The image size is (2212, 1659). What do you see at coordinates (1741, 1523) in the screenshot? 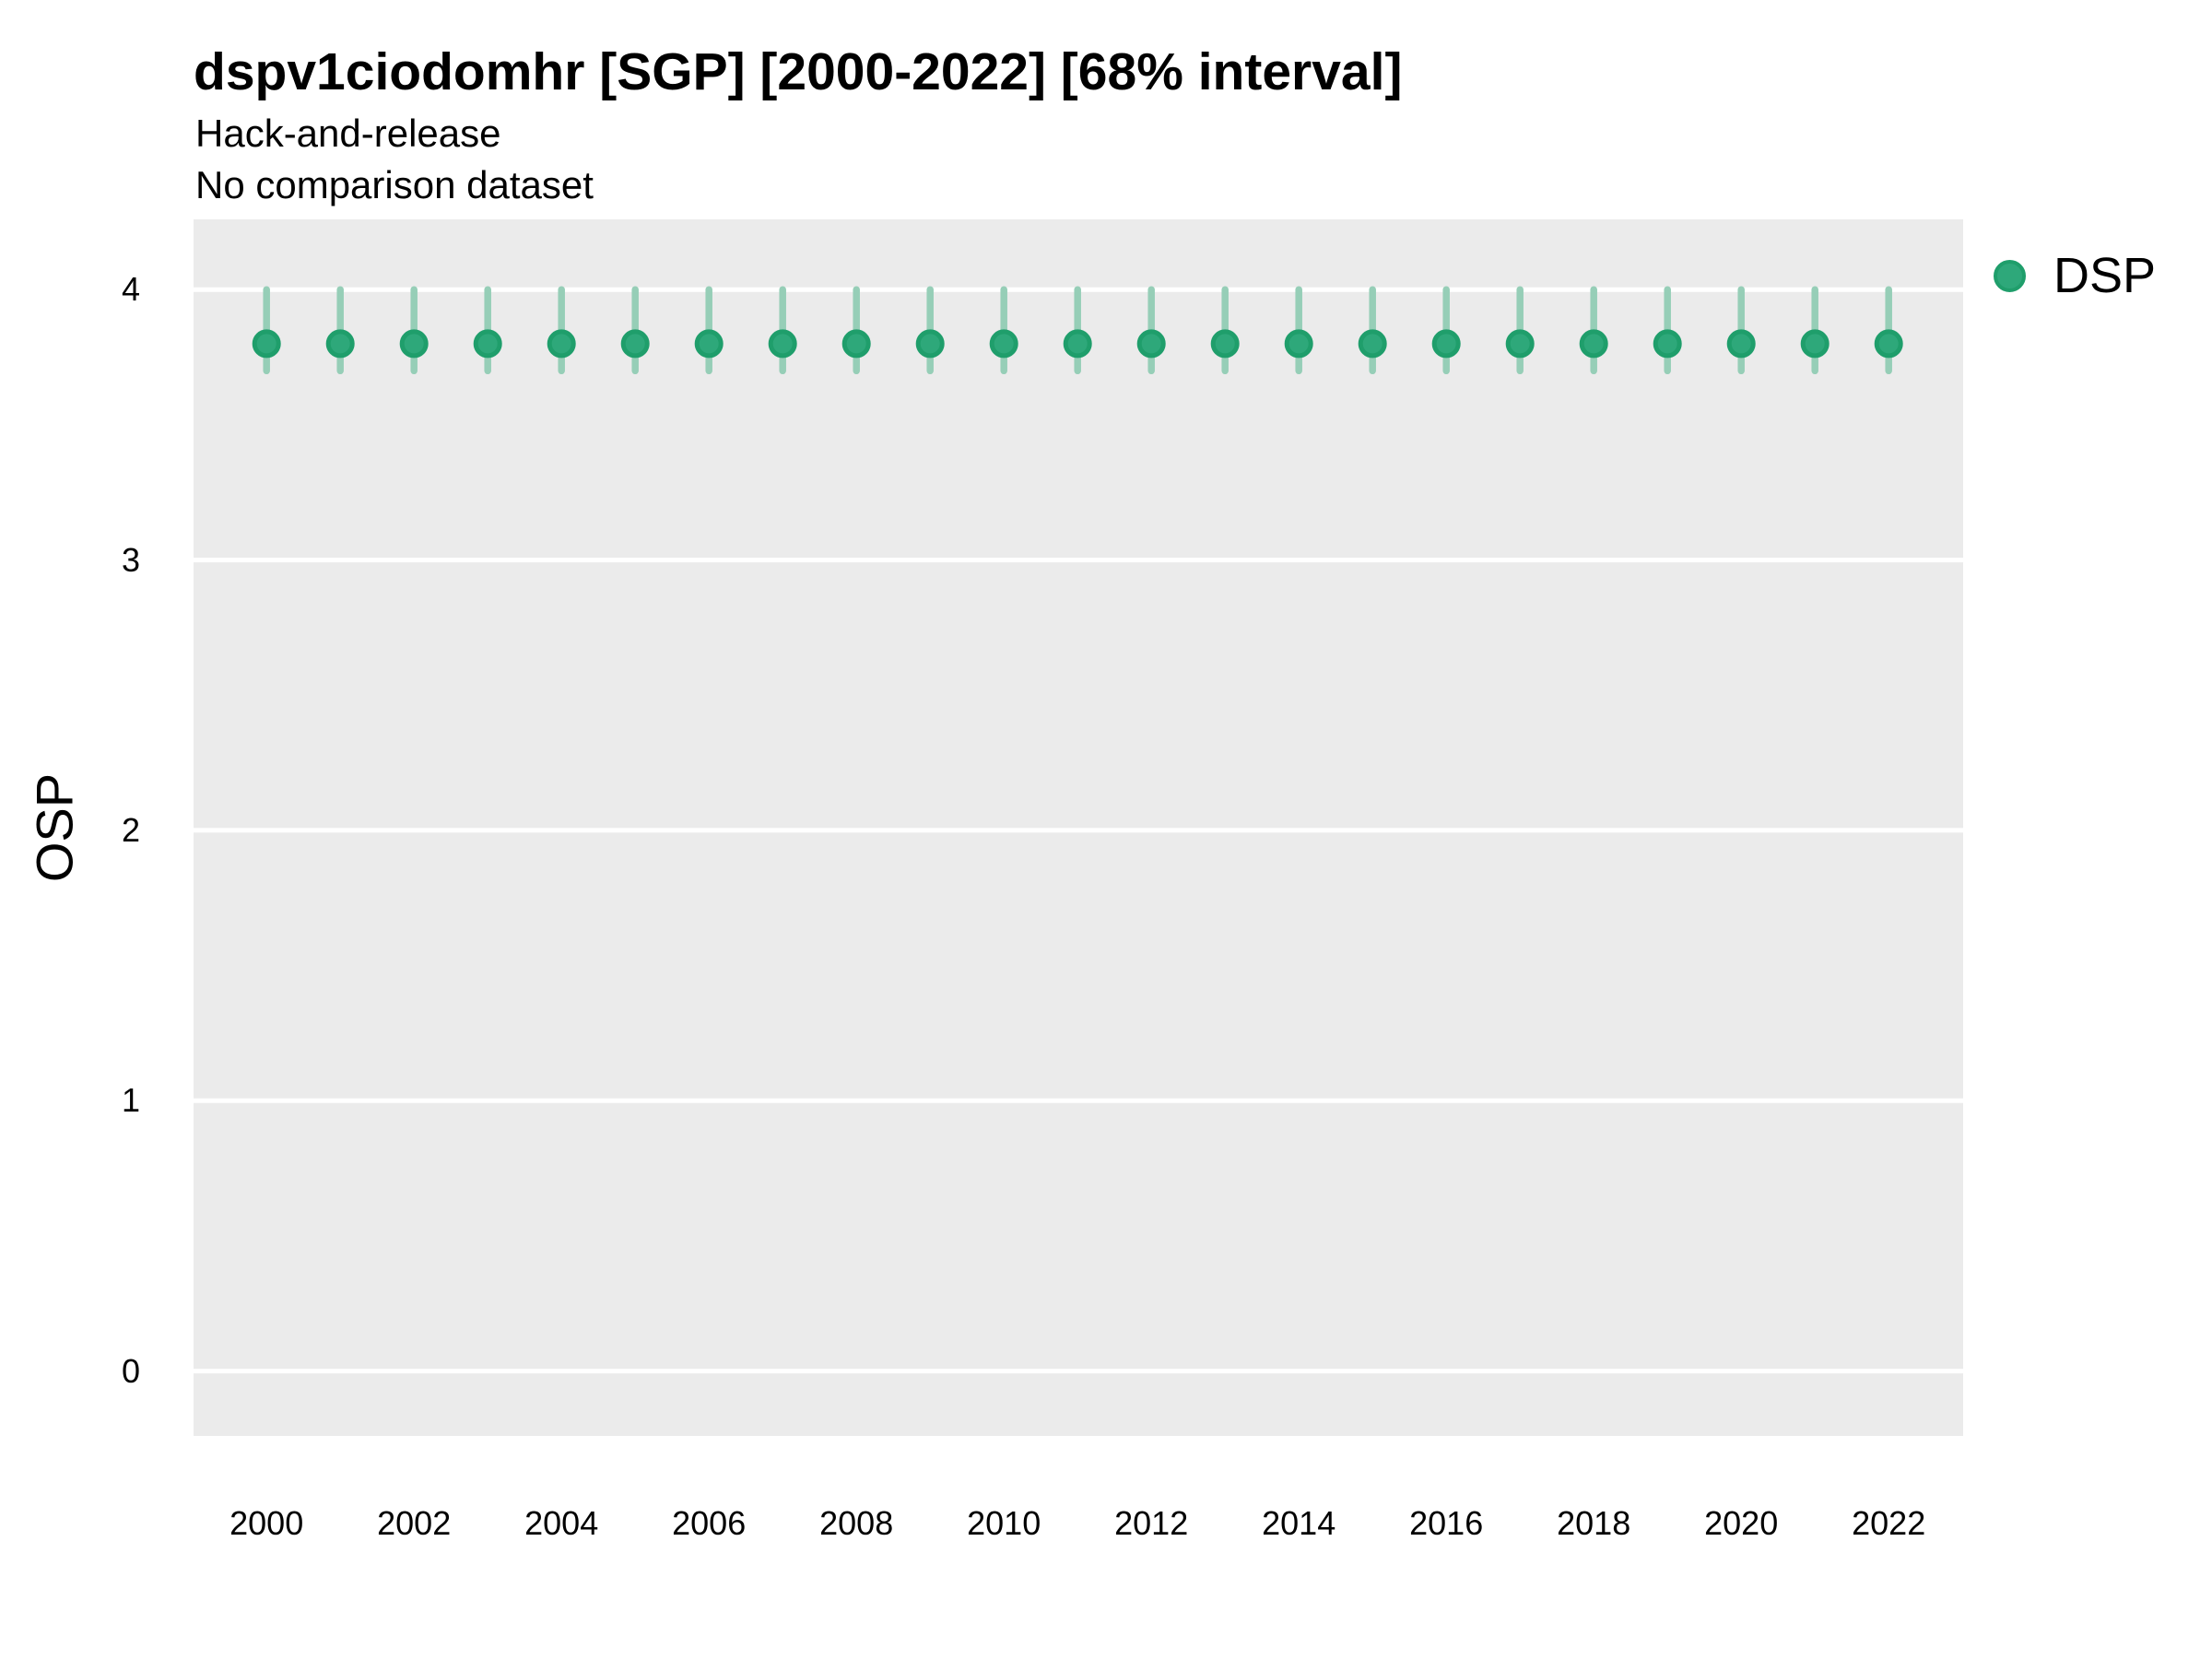
I see `x-tick-label-2020: 2020` at bounding box center [1741, 1523].